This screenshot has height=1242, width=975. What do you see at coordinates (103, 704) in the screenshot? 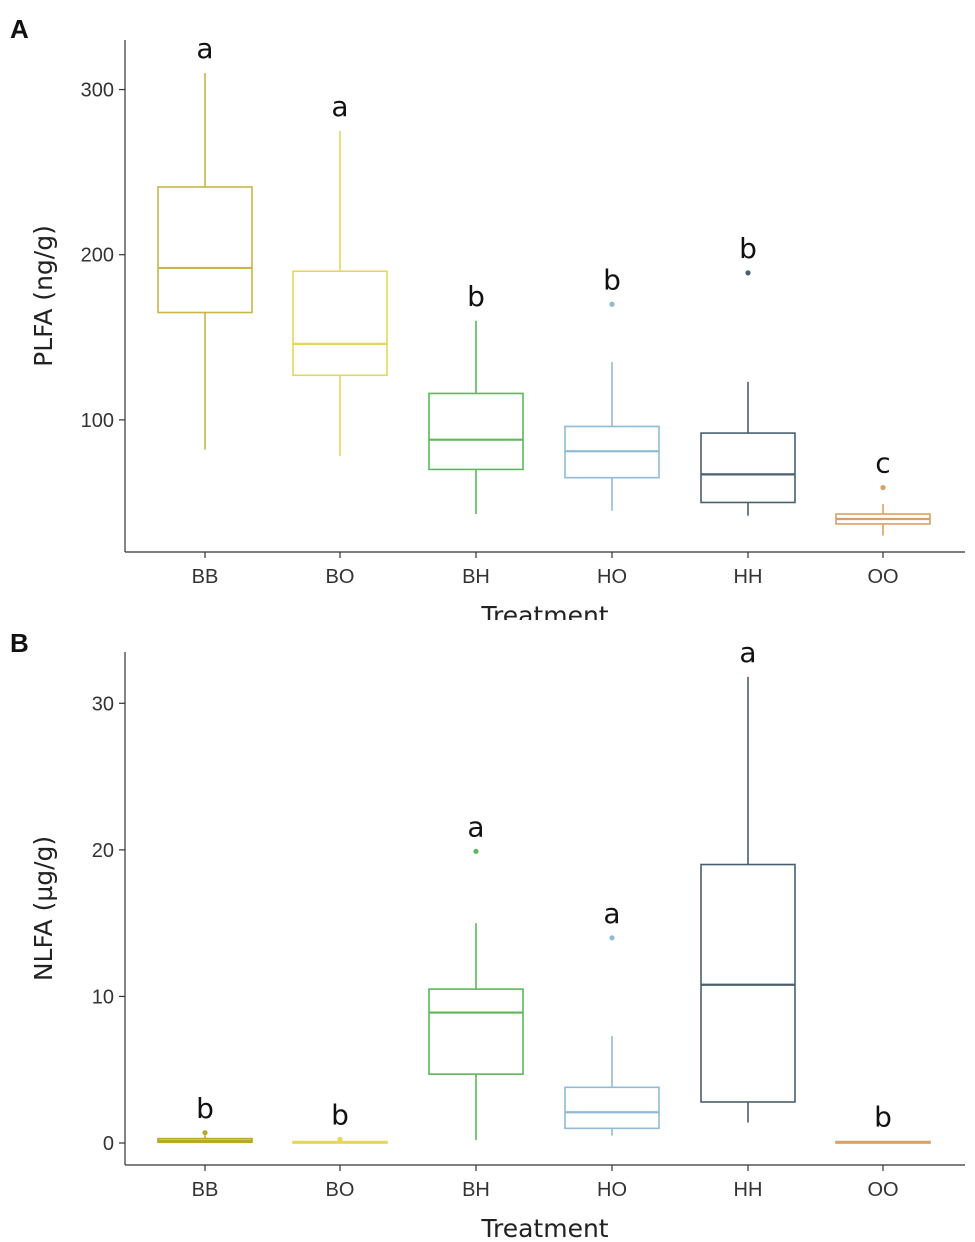
I see `y-tick-label: 30` at bounding box center [103, 704].